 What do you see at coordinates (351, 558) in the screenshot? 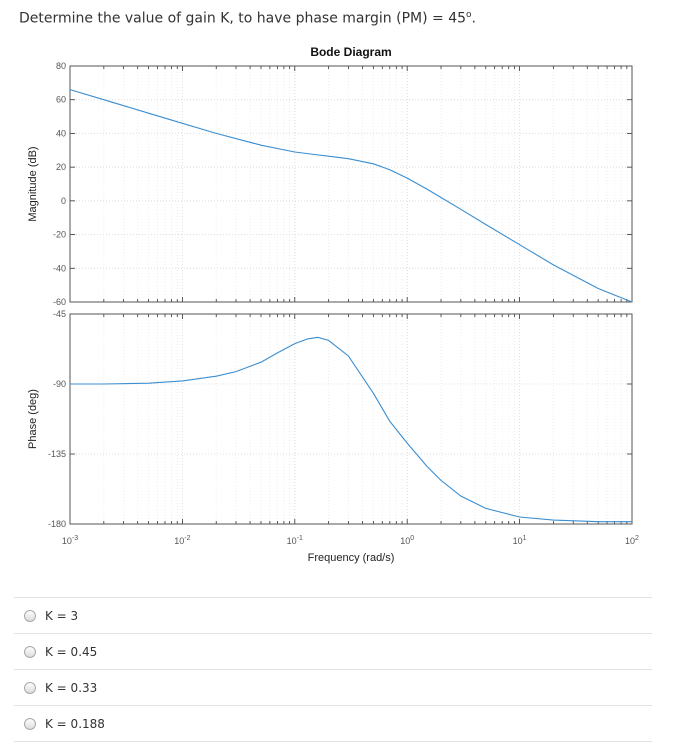
I see `chart-xlabel: Frequency (rad/s)` at bounding box center [351, 558].